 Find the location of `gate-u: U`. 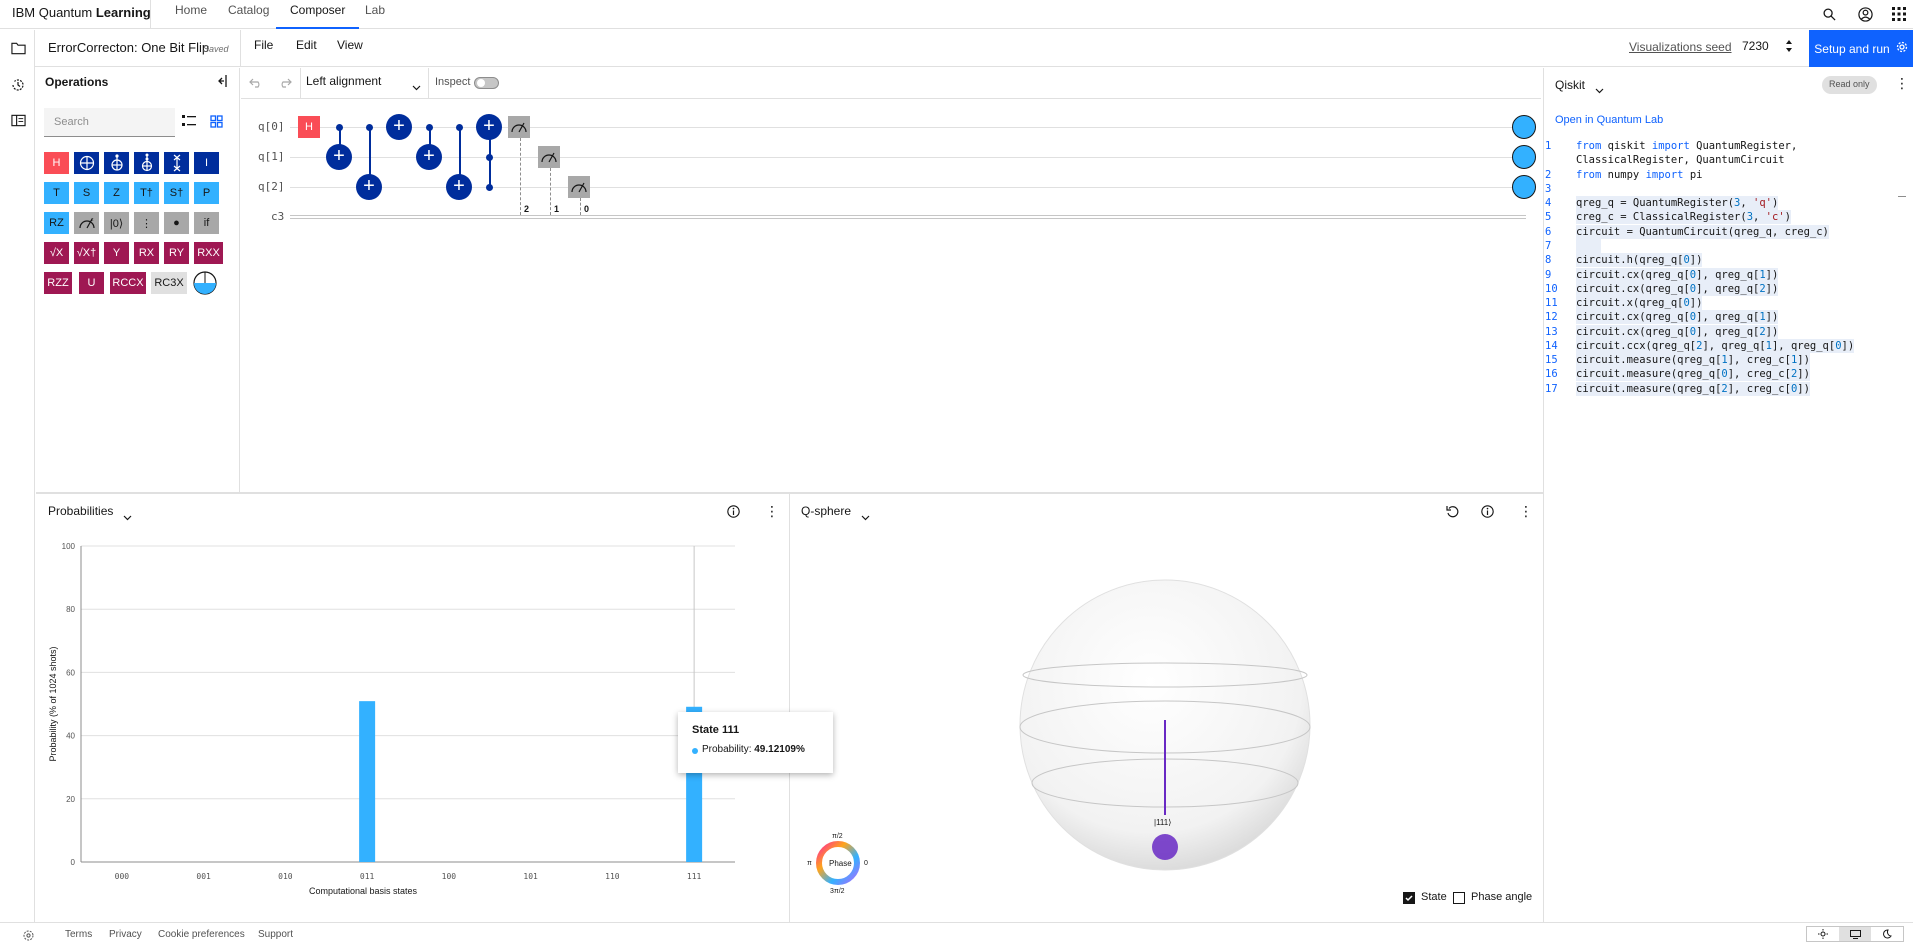

gate-u: U is located at coordinates (91, 283).